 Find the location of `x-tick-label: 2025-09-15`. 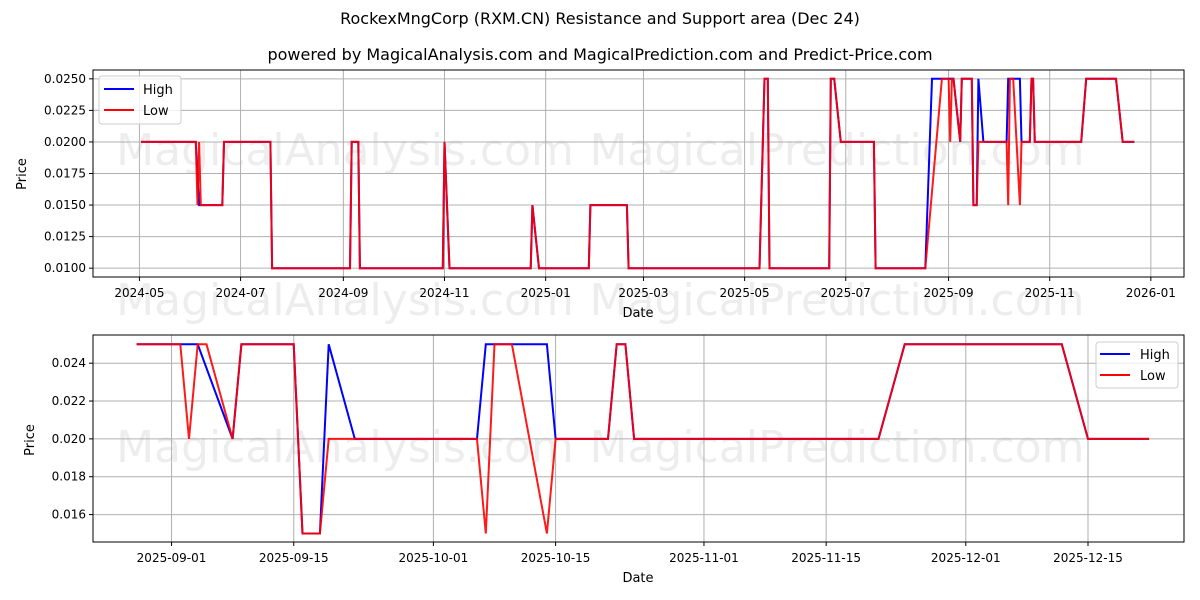

x-tick-label: 2025-09-15 is located at coordinates (294, 558).